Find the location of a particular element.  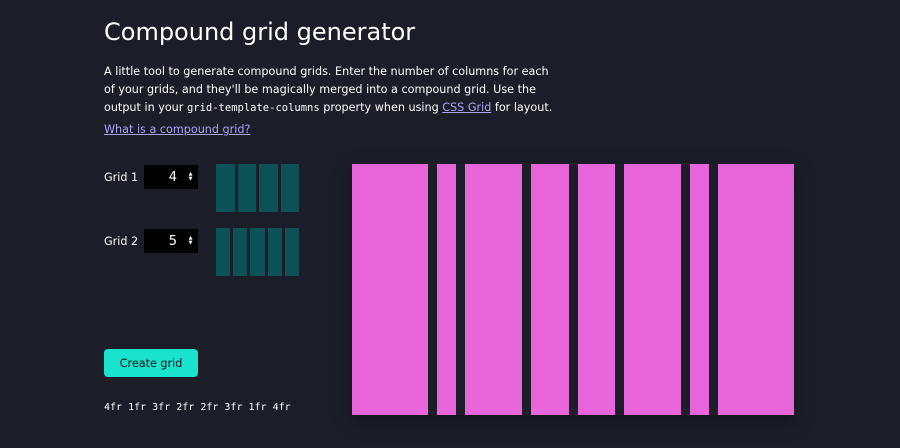

grid-2-label: Grid 2 is located at coordinates (121, 241).